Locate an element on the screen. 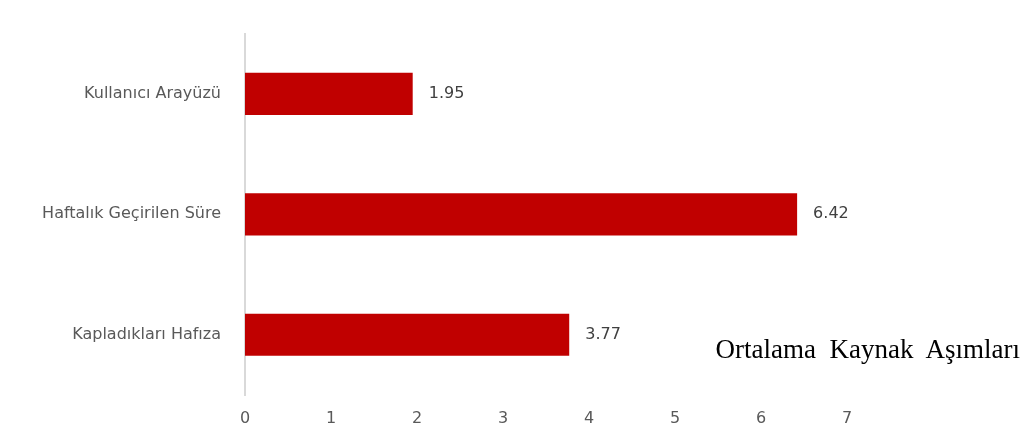 The height and width of the screenshot is (442, 1032). x-tick-label: 0 is located at coordinates (245, 417).